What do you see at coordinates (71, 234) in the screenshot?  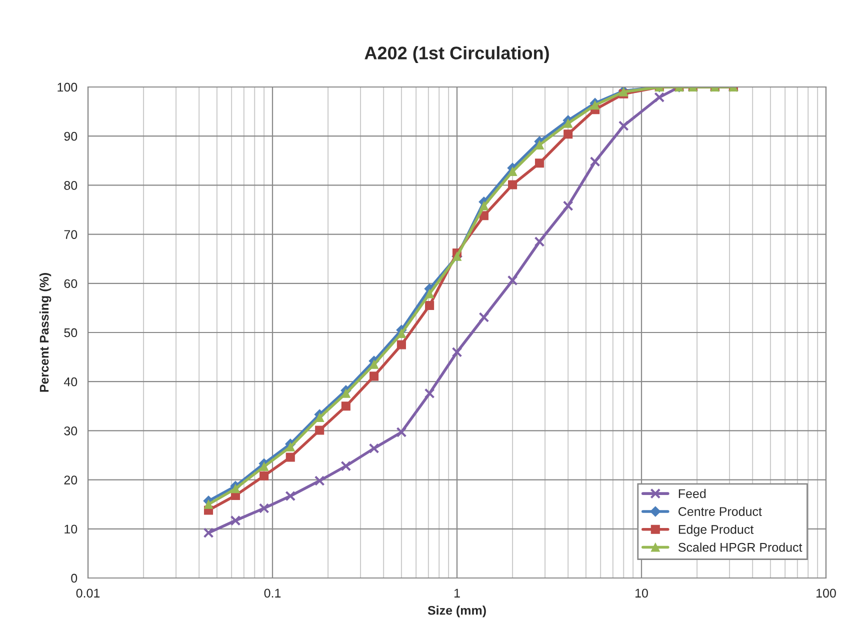 I see `y-tick-label: 70` at bounding box center [71, 234].